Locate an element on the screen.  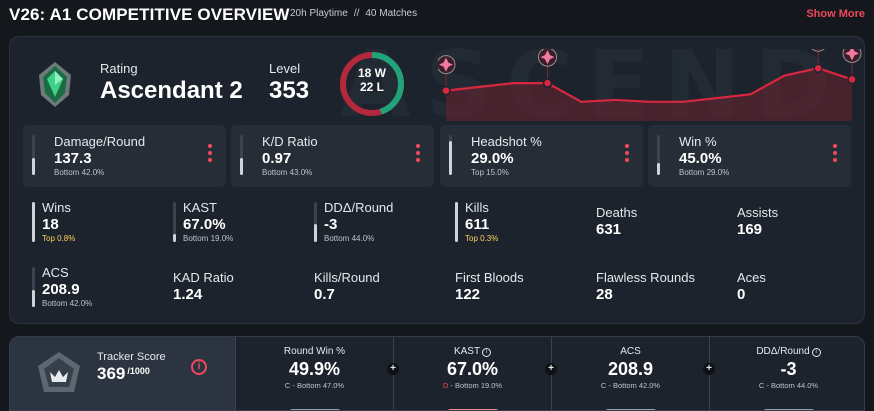
stat-kills-round: Kills/Round 0.7 is located at coordinates (379, 293).